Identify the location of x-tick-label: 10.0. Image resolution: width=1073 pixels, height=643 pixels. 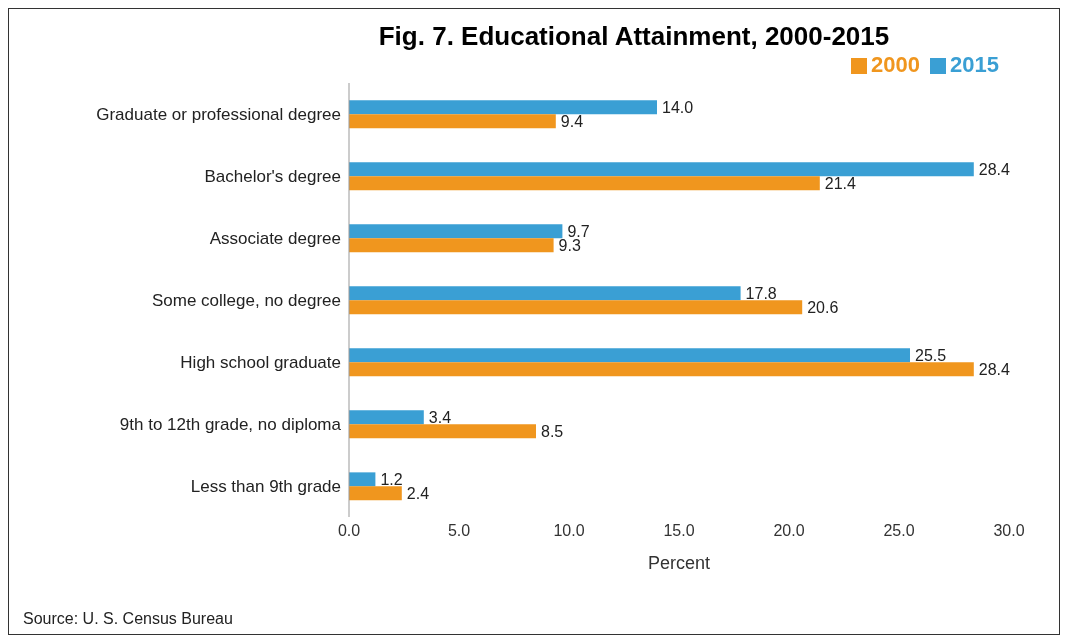
(569, 531).